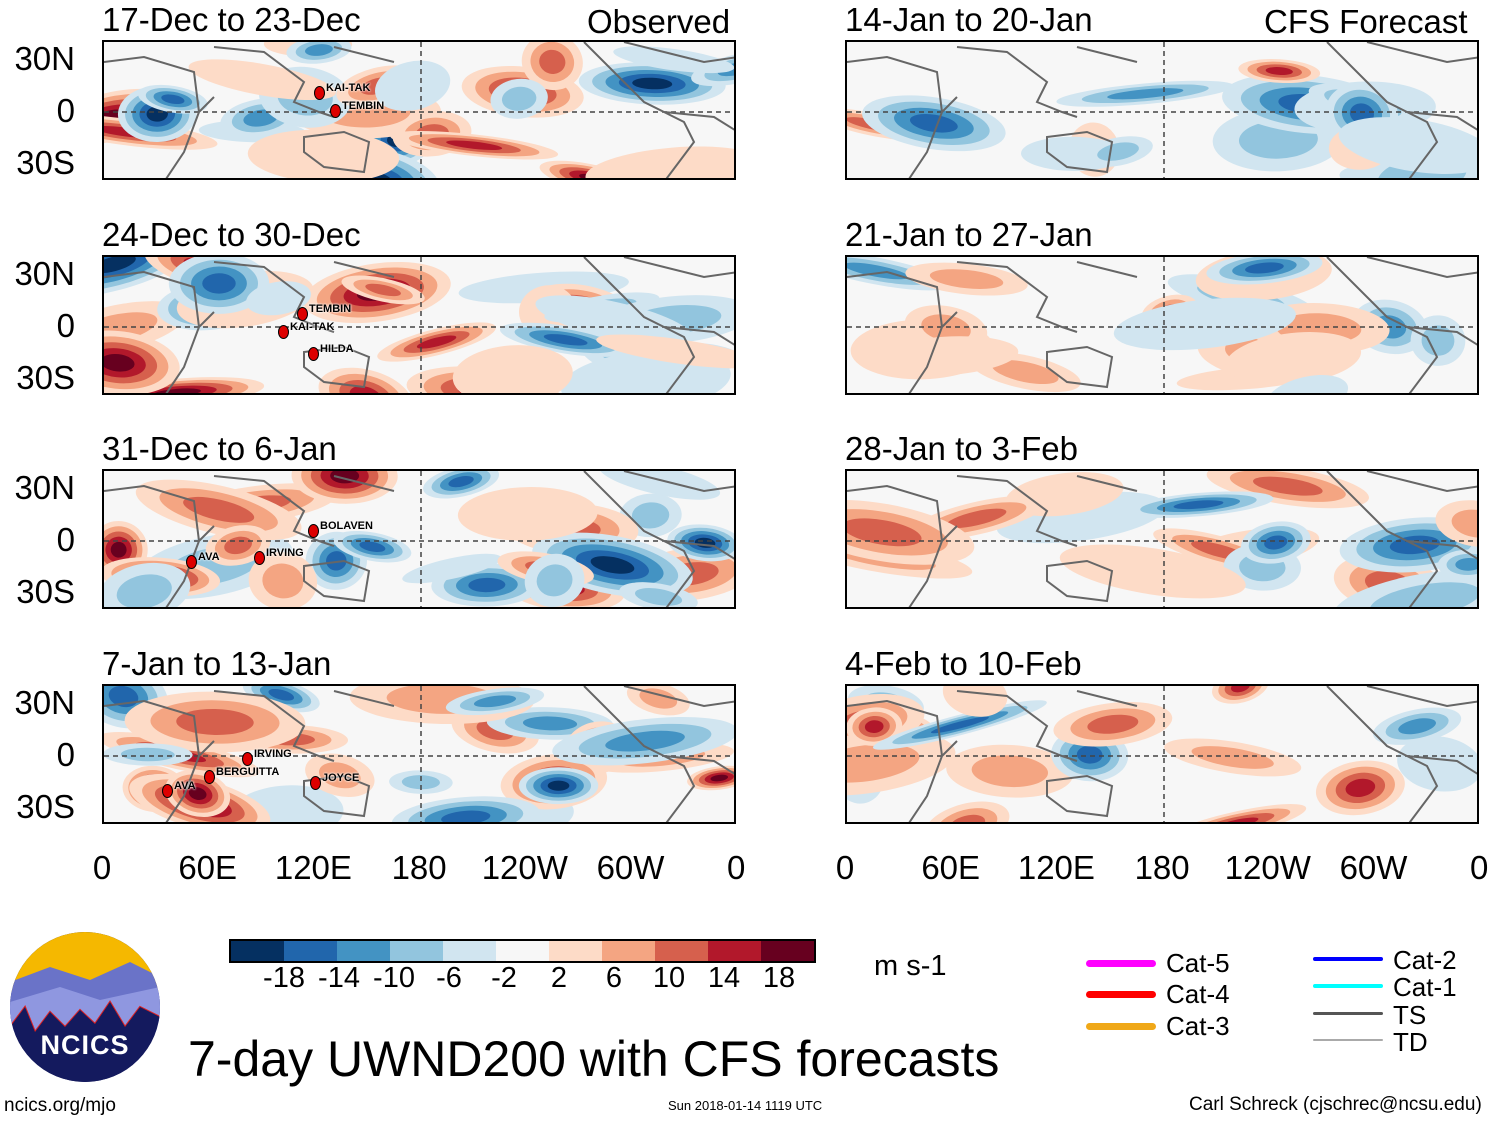 The image size is (1510, 1121). I want to click on x-tick-label: 180, so click(1162, 867).